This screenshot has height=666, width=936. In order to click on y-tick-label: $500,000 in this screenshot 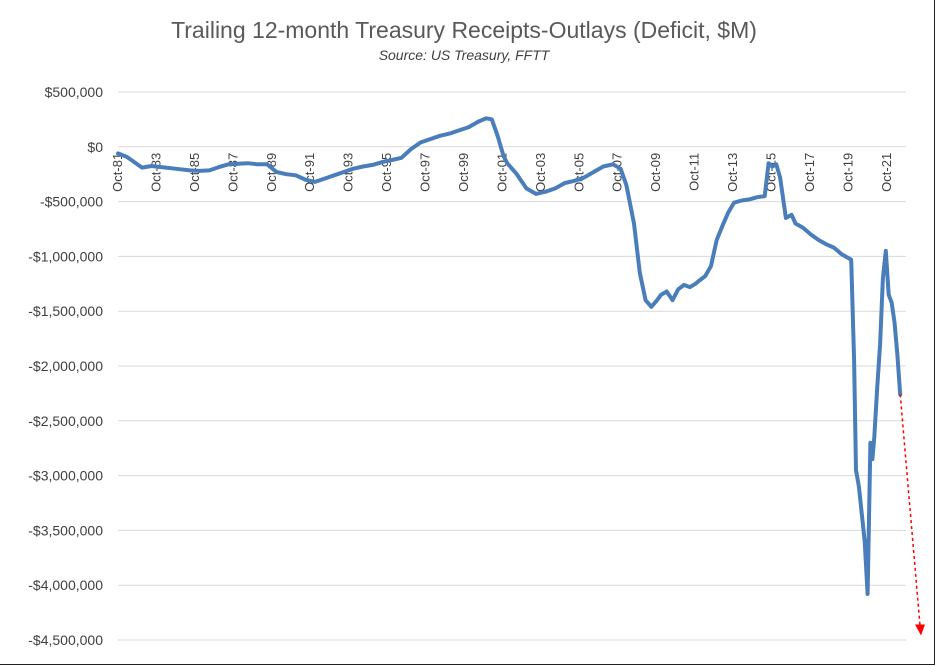, I will do `click(74, 92)`.